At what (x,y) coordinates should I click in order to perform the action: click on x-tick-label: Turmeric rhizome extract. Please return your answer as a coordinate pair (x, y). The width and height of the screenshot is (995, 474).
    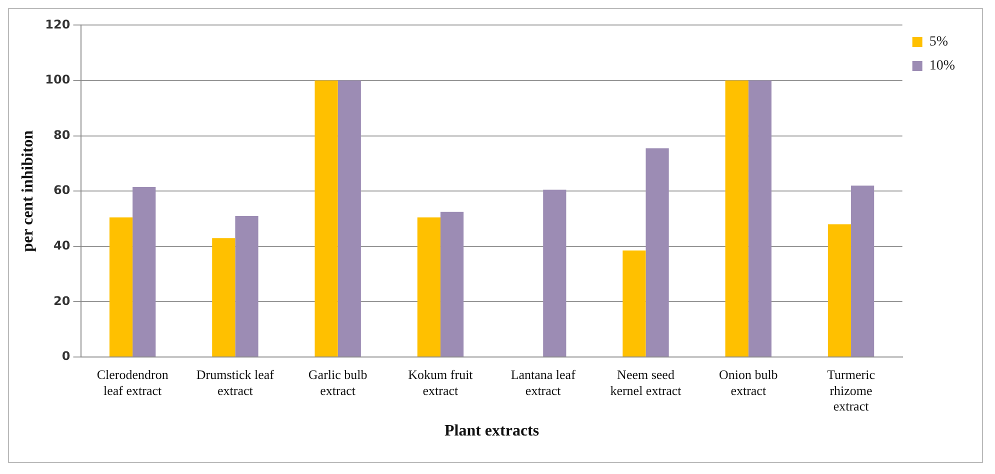
    Looking at the image, I should click on (851, 390).